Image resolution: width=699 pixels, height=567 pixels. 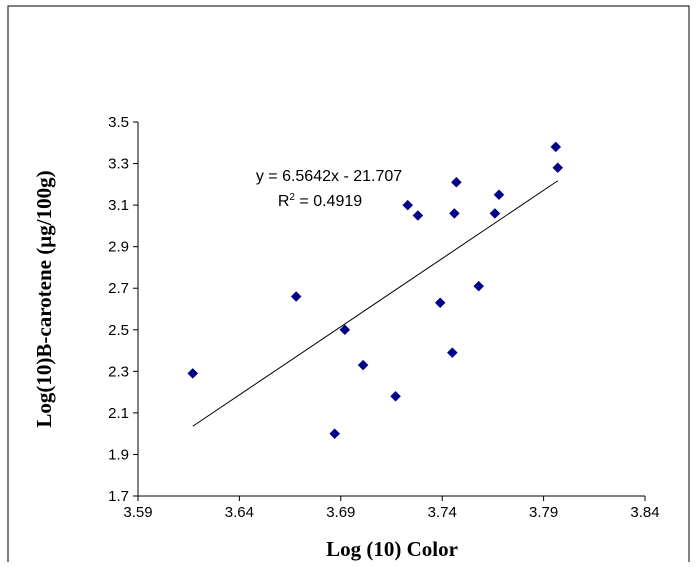 I want to click on y-tick-label: 3.1, so click(x=118, y=205).